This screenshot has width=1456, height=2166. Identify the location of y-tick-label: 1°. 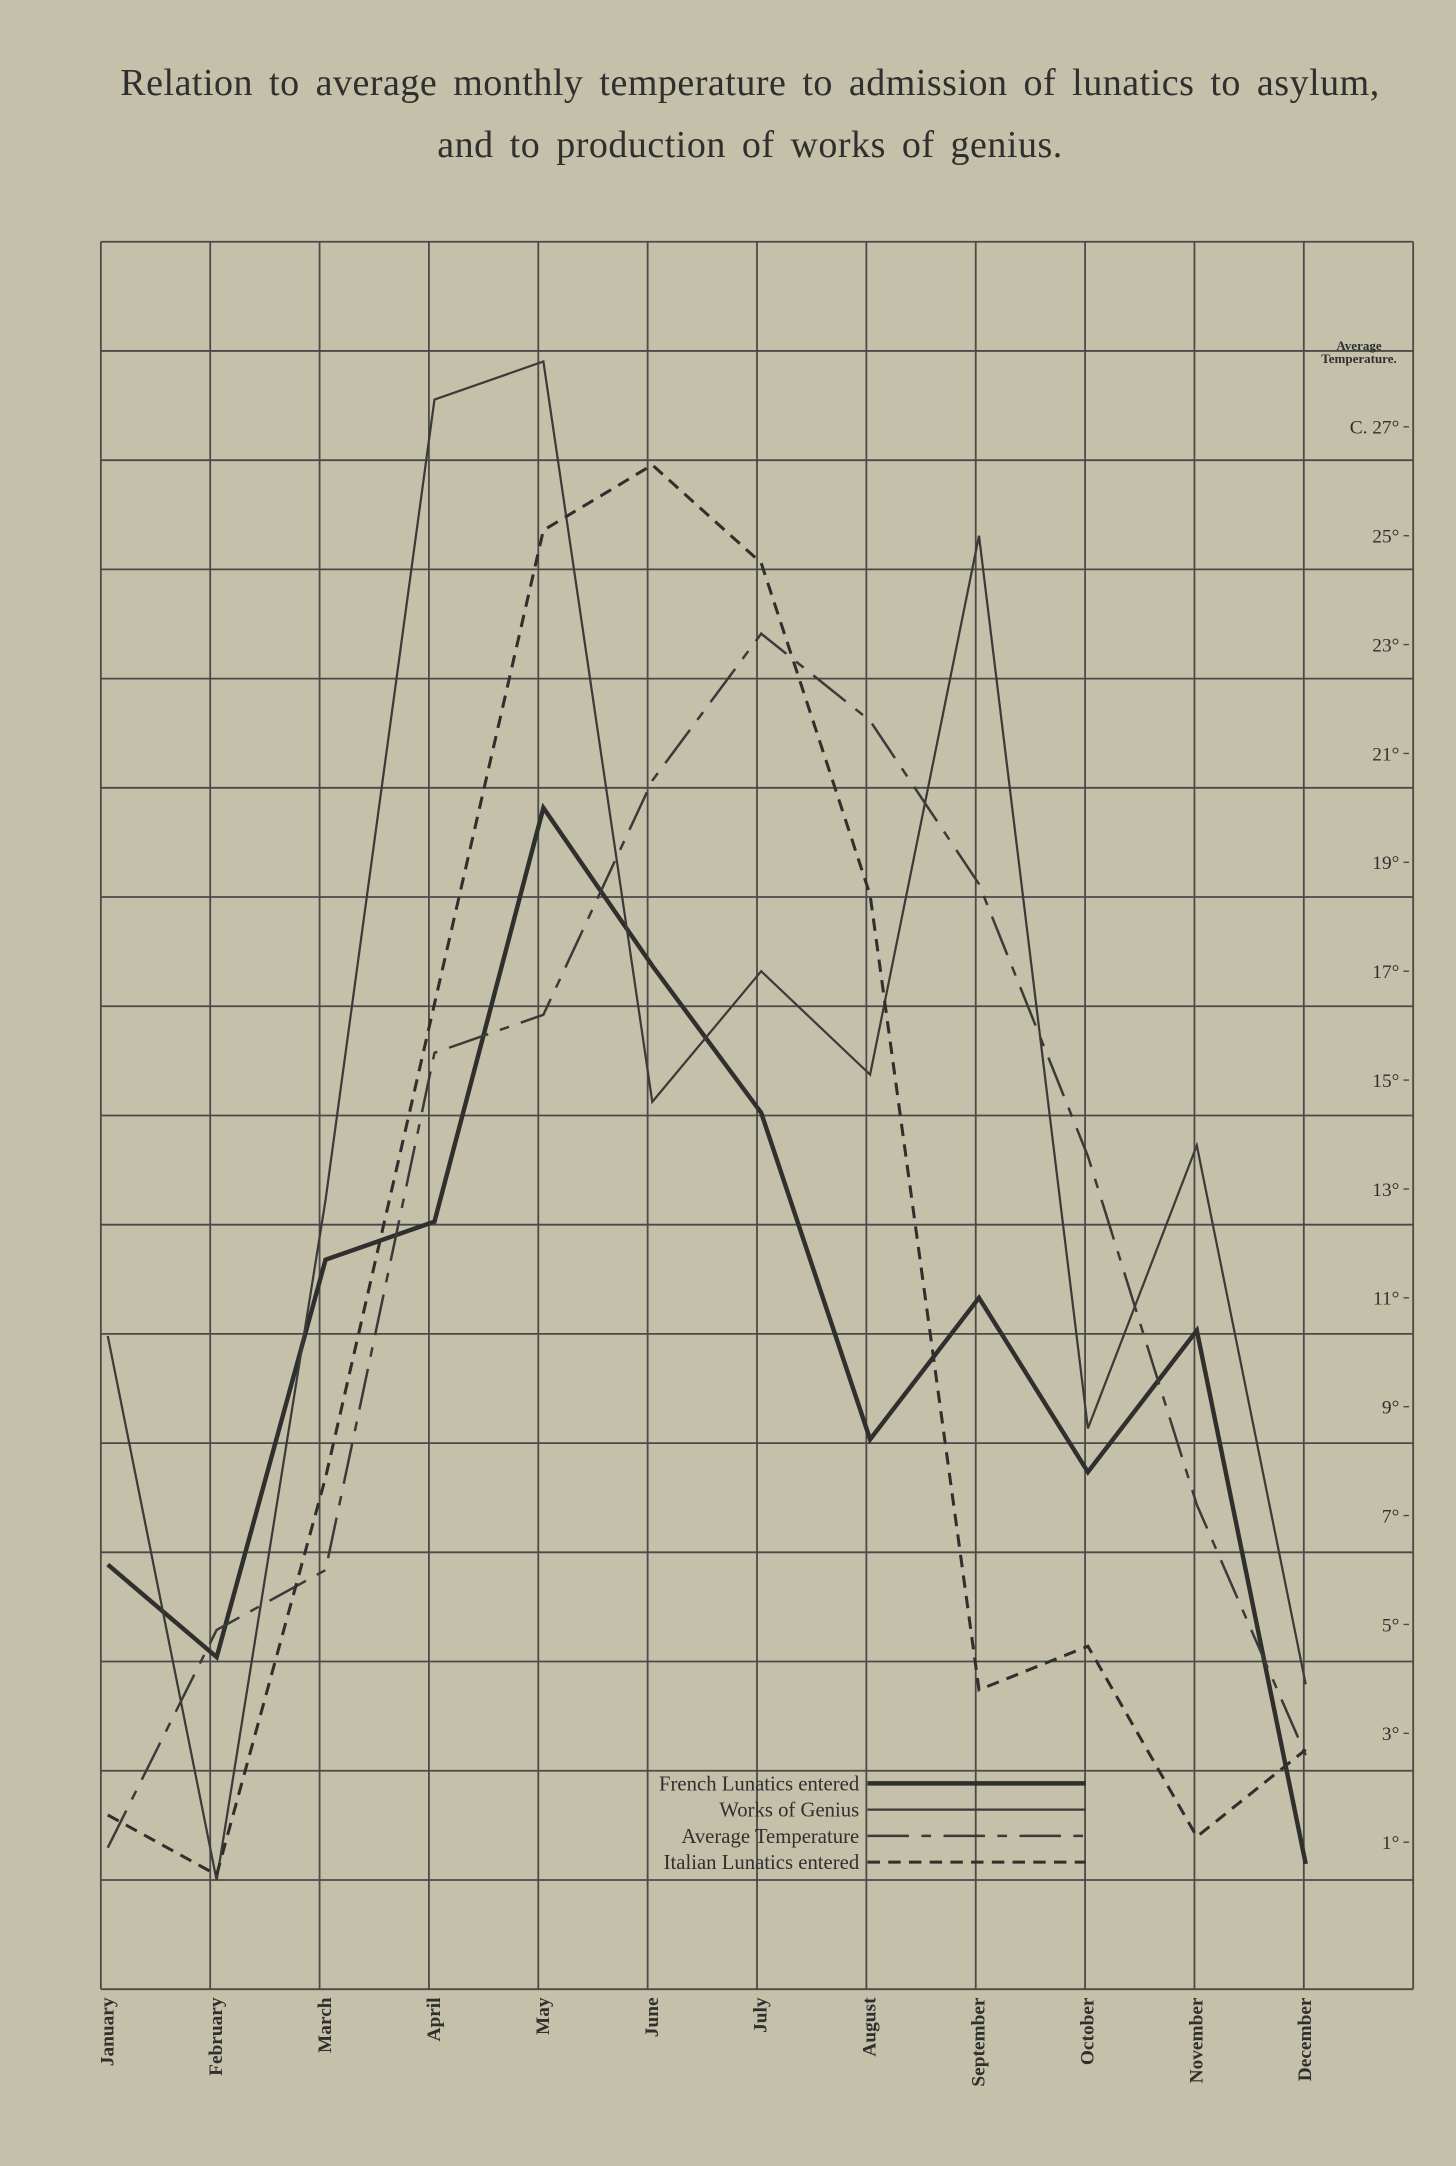
(1390, 1843).